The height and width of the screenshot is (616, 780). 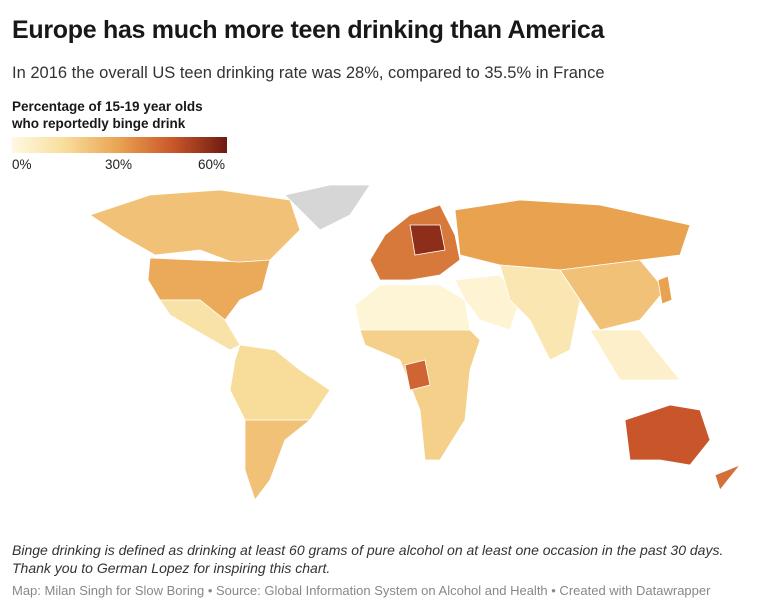 What do you see at coordinates (22, 164) in the screenshot?
I see `legend-tick-0: 0%` at bounding box center [22, 164].